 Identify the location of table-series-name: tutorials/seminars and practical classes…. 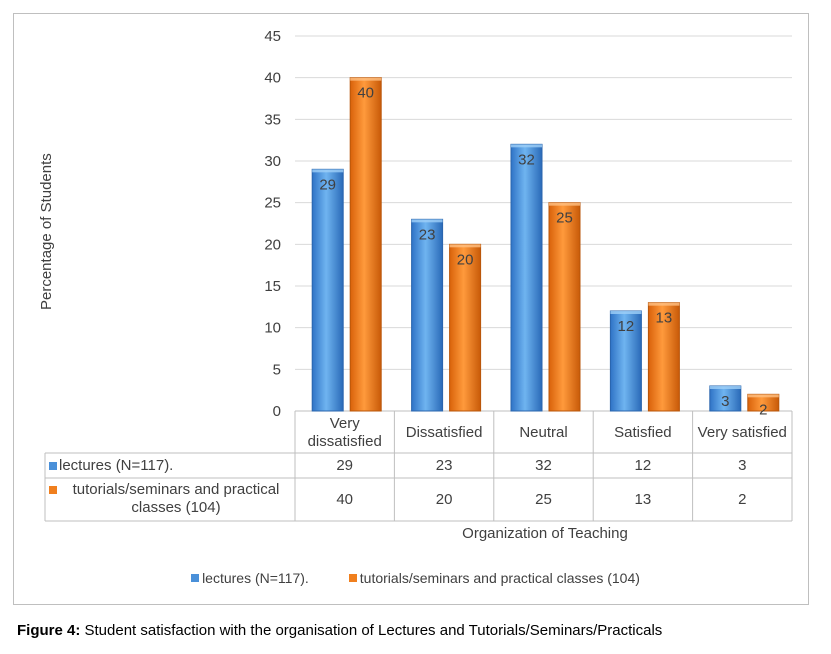
(176, 498).